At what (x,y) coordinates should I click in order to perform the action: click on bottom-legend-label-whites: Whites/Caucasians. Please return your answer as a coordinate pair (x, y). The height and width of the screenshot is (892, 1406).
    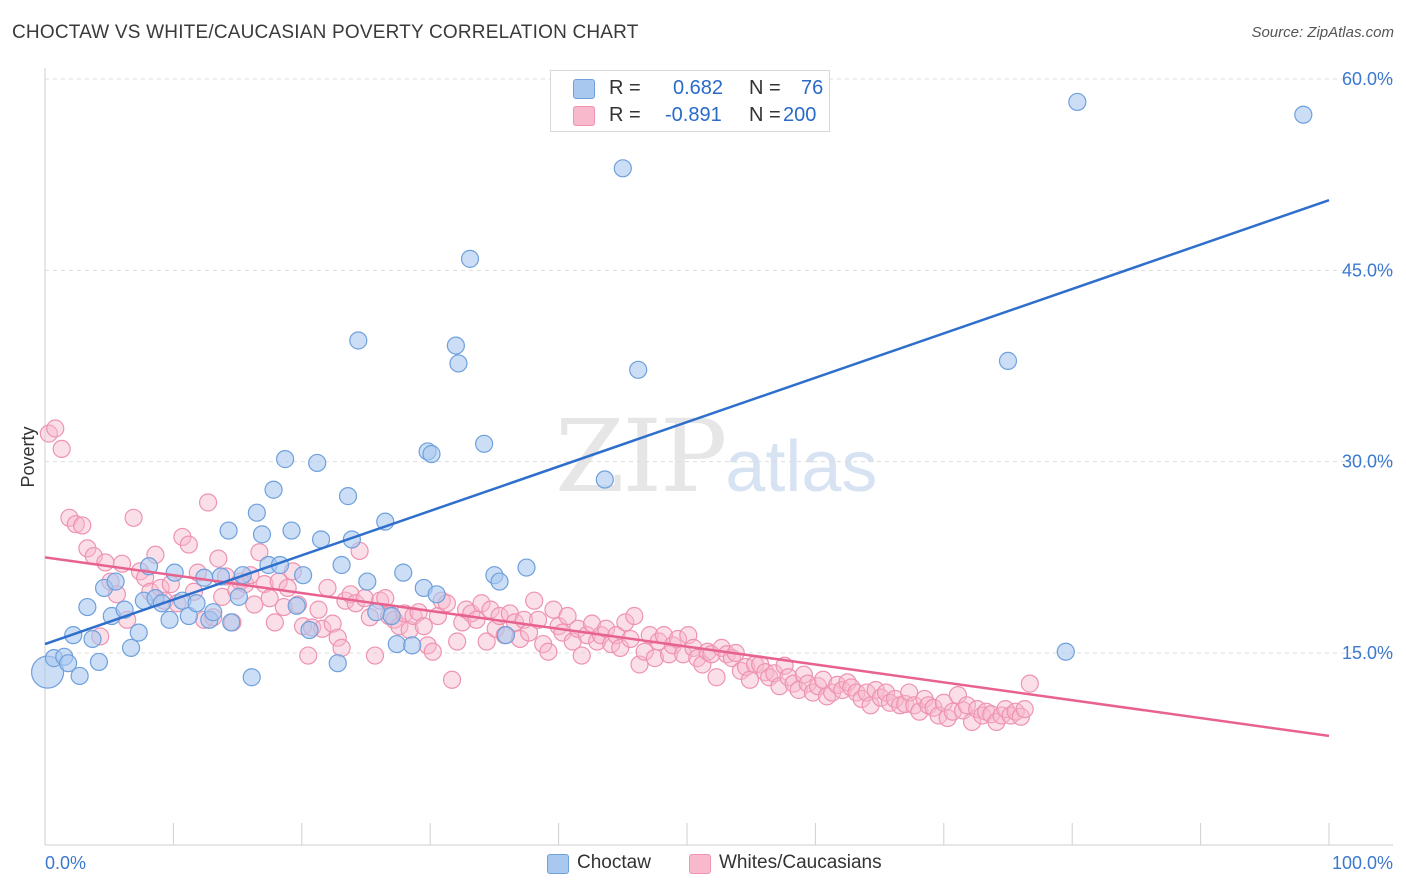
    Looking at the image, I should click on (800, 862).